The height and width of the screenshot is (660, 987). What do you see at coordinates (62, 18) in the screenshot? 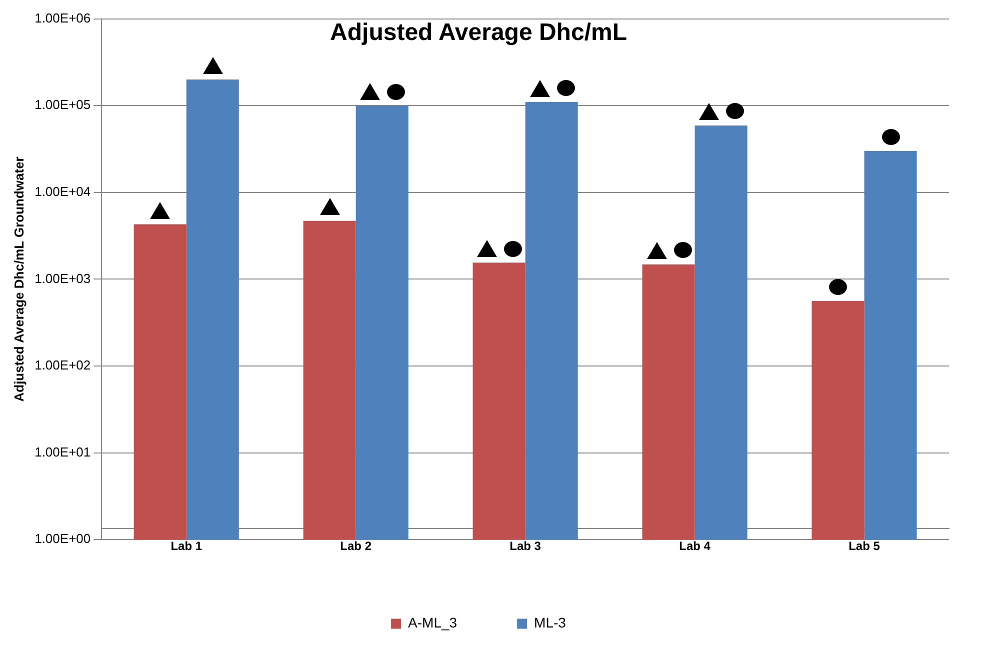
I see `y-tick-label: 1.00E+06` at bounding box center [62, 18].